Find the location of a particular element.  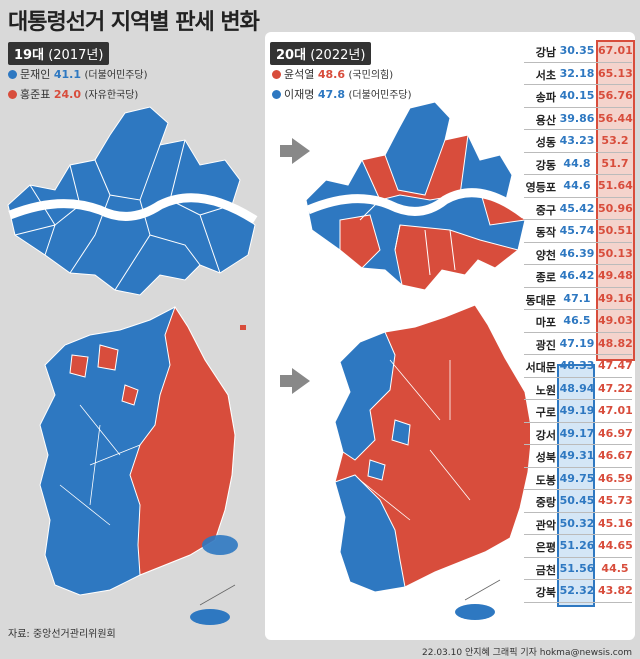

left-badge: 19대 (2017년) is located at coordinates (59, 53).